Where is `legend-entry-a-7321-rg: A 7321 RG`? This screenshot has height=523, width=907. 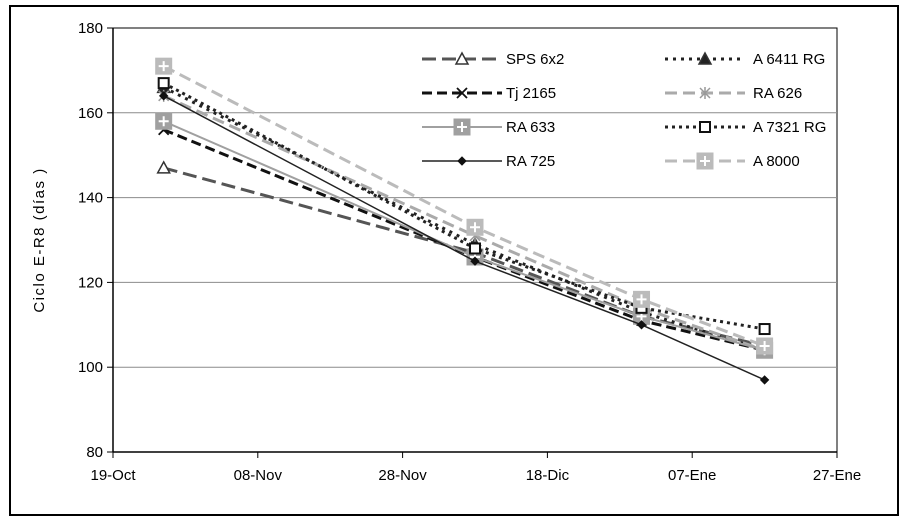 legend-entry-a-7321-rg: A 7321 RG is located at coordinates (745, 127).